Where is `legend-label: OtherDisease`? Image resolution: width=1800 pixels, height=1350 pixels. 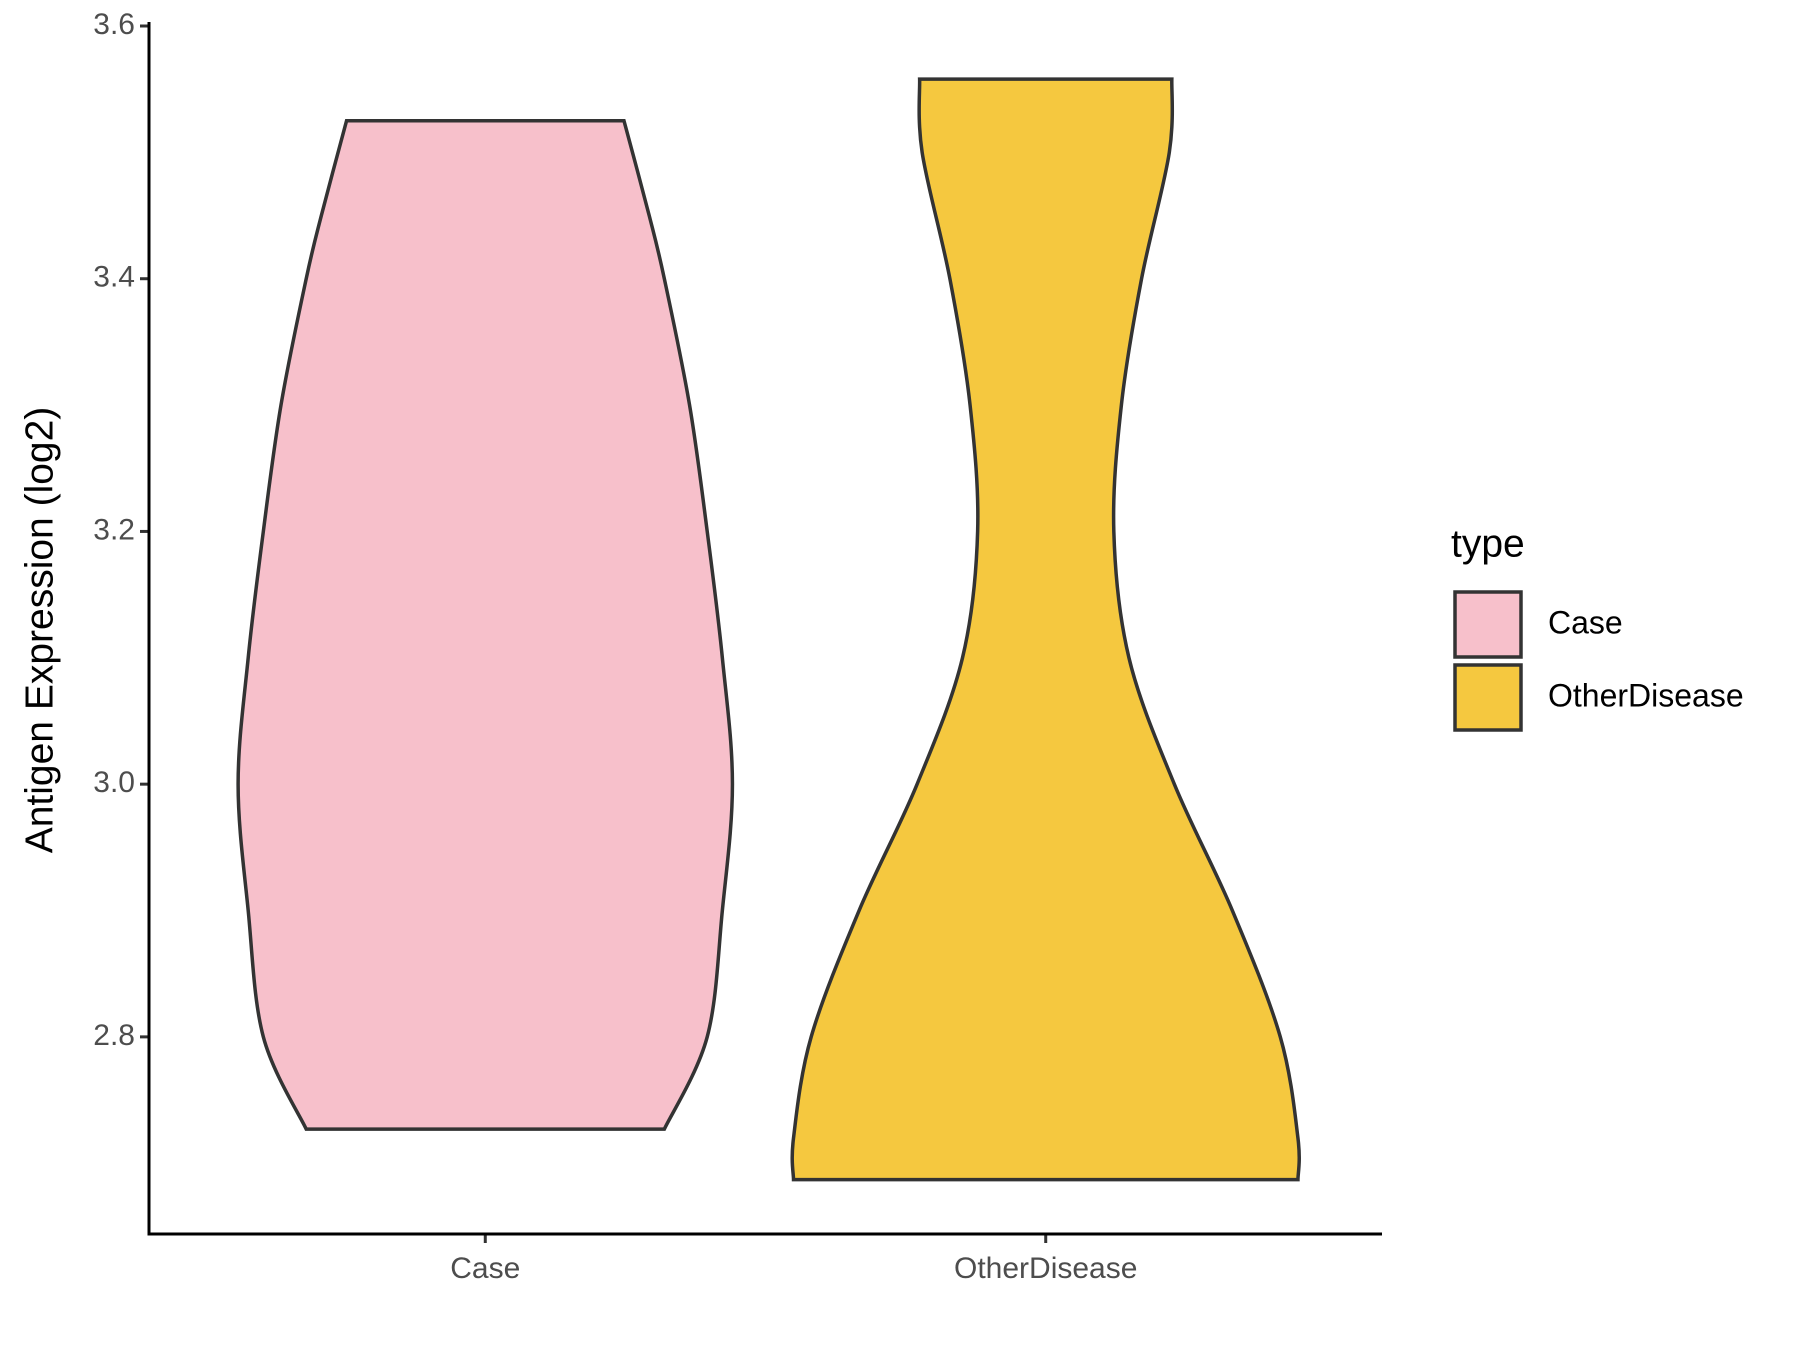
legend-label: OtherDisease is located at coordinates (1646, 695).